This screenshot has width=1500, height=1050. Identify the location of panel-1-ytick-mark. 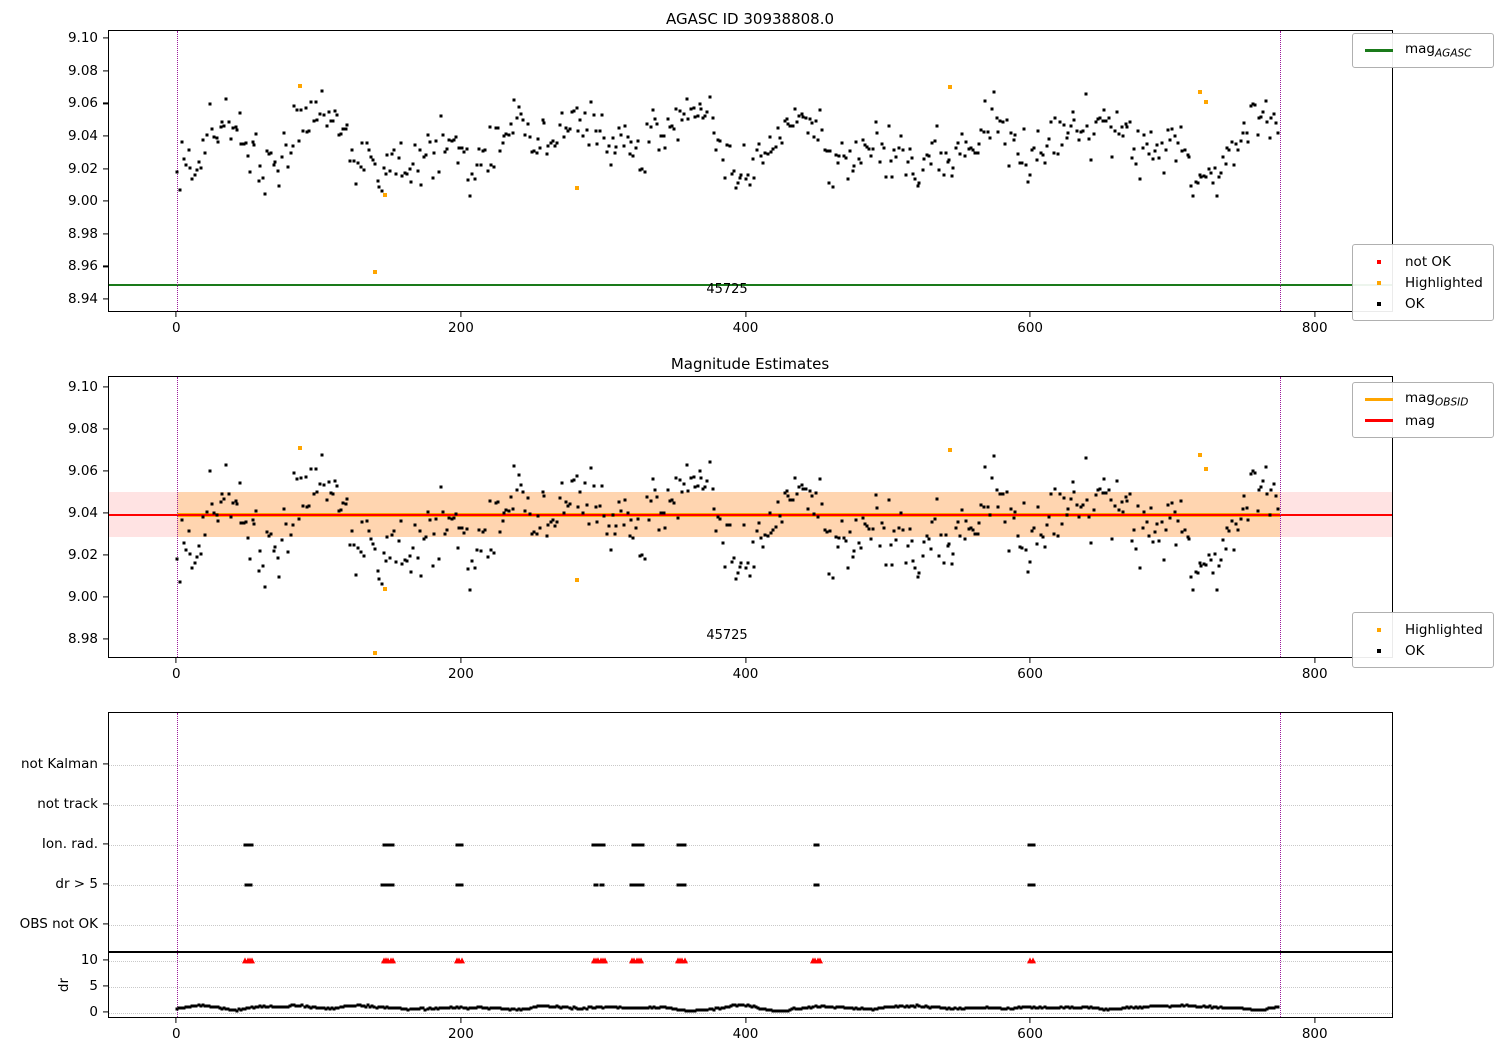
(105, 266).